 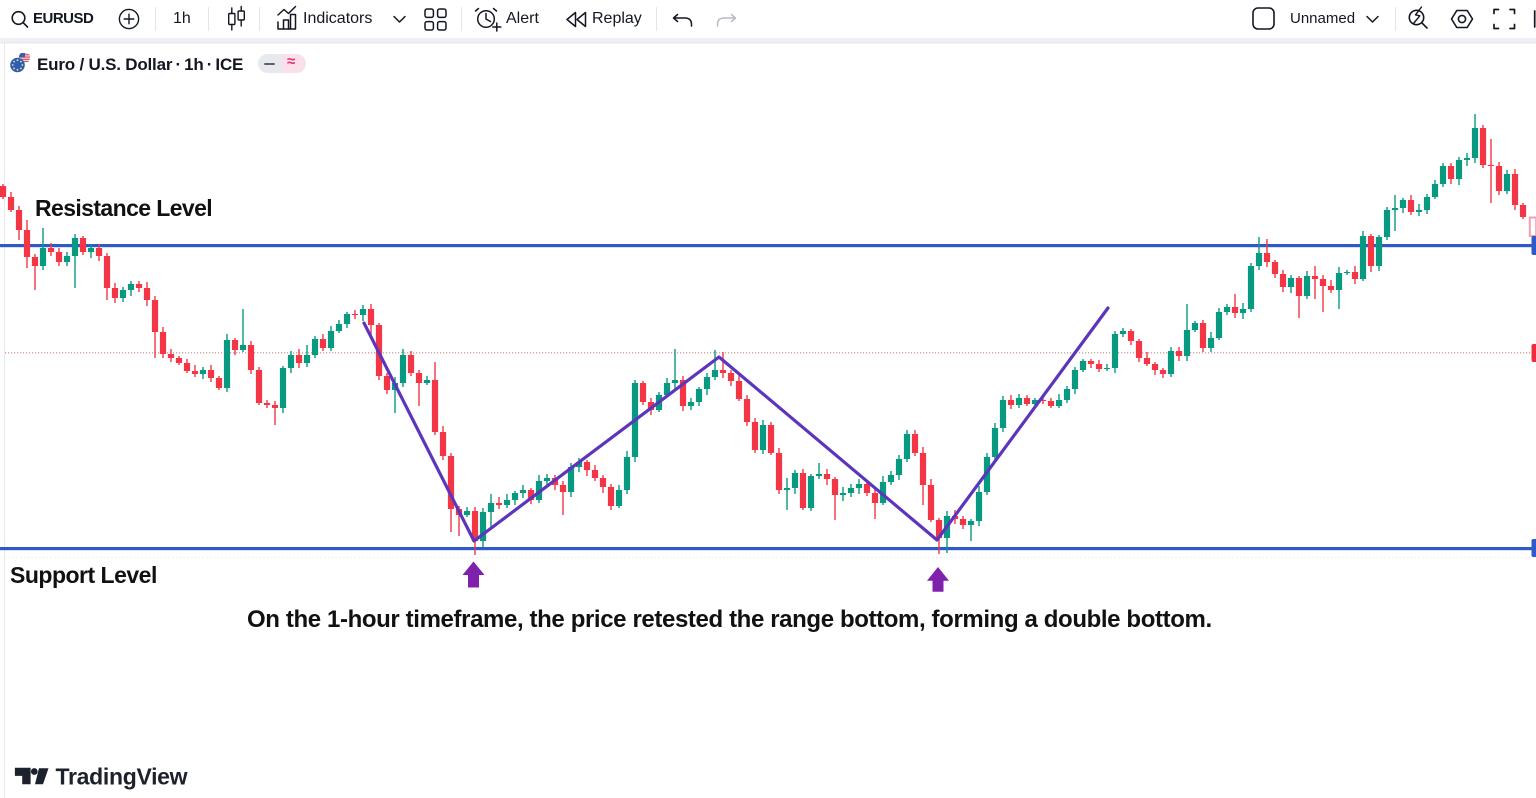 What do you see at coordinates (122, 776) in the screenshot?
I see `svg-text: TradingView` at bounding box center [122, 776].